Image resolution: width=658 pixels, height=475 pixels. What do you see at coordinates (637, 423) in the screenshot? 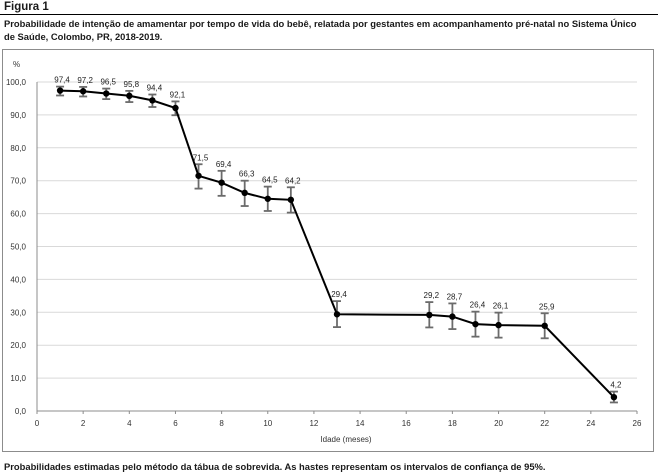
I see `x-tick-label: 26` at bounding box center [637, 423].